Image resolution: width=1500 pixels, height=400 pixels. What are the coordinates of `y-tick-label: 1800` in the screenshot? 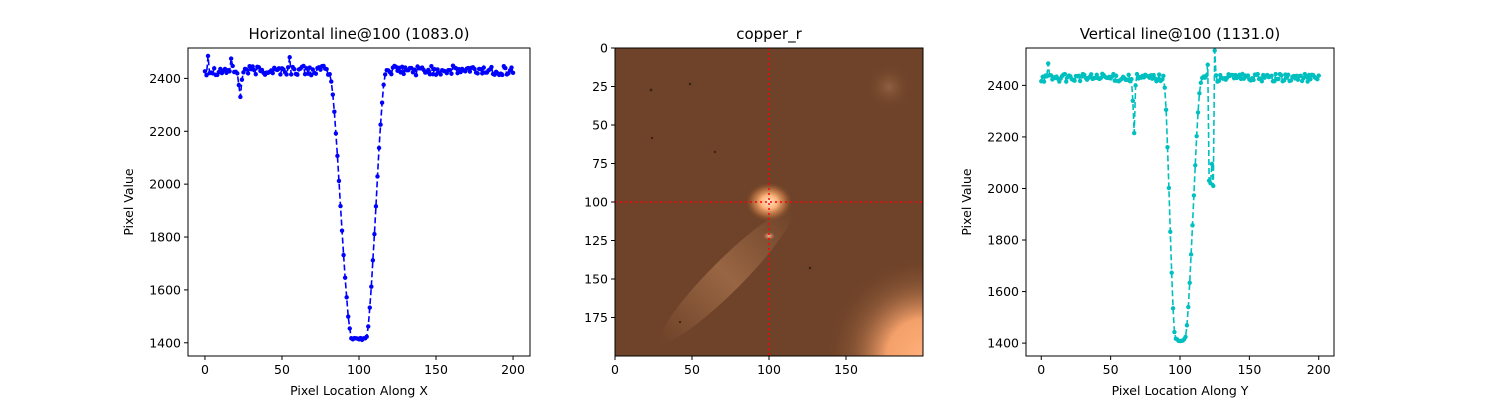 It's located at (165, 237).